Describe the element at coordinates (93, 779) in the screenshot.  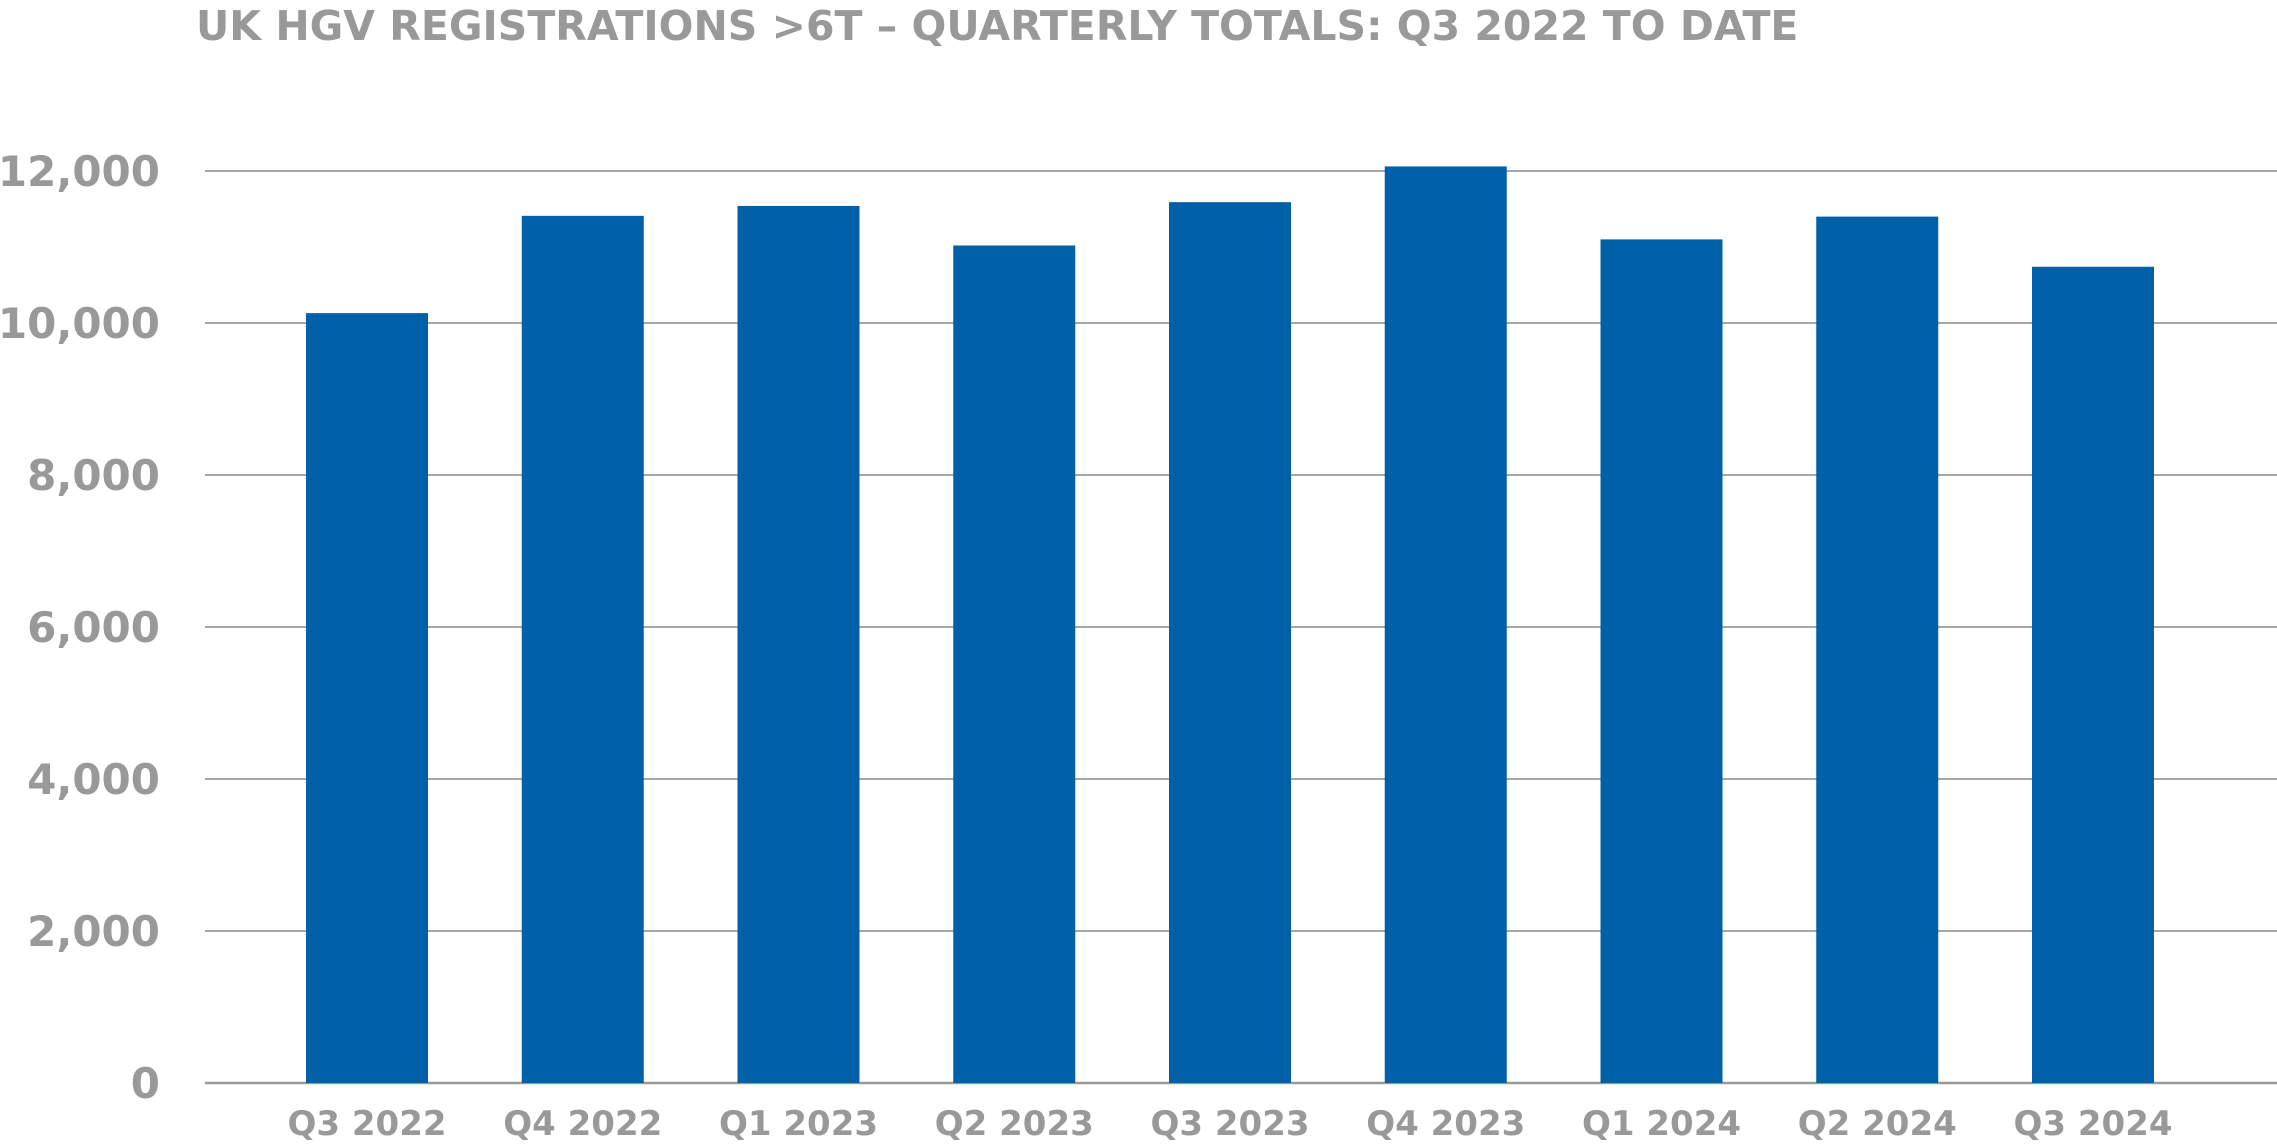
I see `y-tick-label: 4,000` at that location.